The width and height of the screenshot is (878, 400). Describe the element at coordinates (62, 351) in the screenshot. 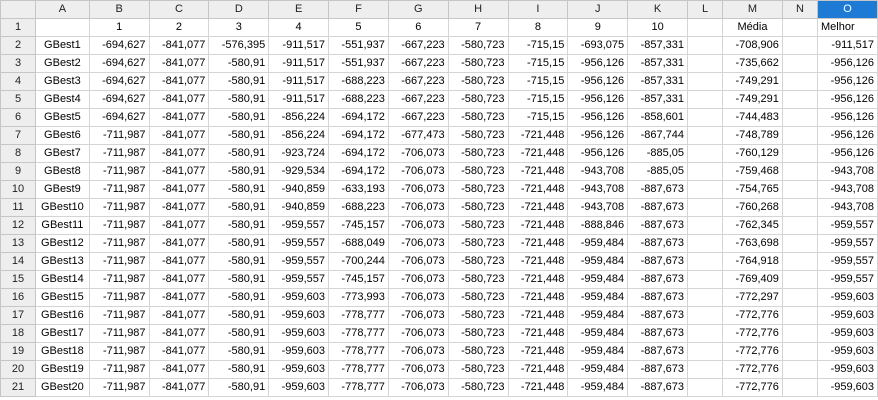

I see `gbest-label-cell: GBest18` at that location.